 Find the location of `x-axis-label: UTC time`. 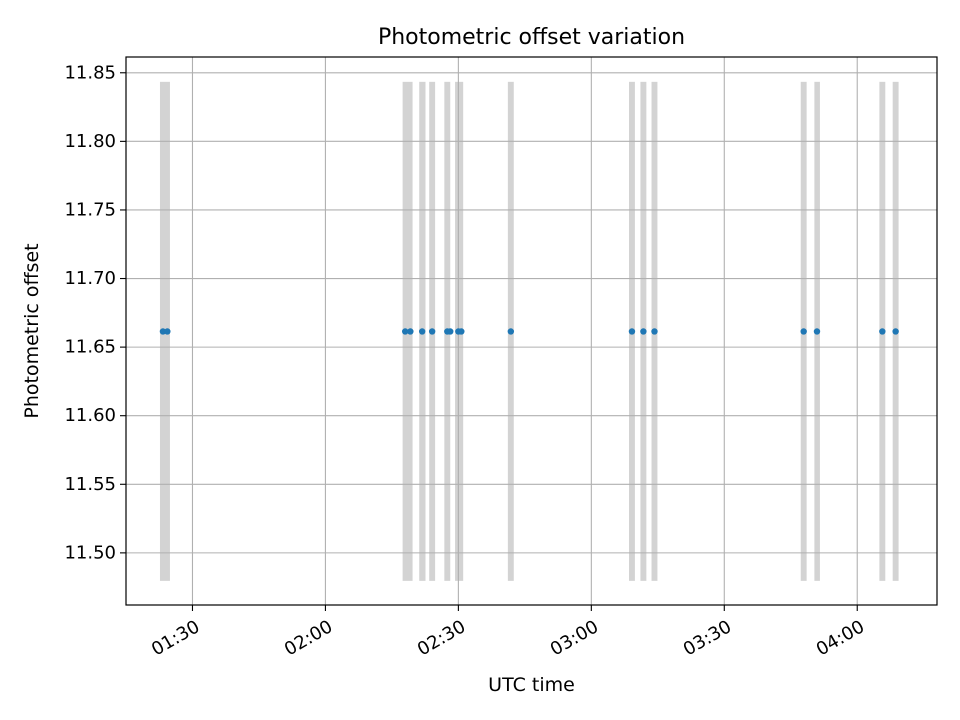

x-axis-label: UTC time is located at coordinates (531, 685).